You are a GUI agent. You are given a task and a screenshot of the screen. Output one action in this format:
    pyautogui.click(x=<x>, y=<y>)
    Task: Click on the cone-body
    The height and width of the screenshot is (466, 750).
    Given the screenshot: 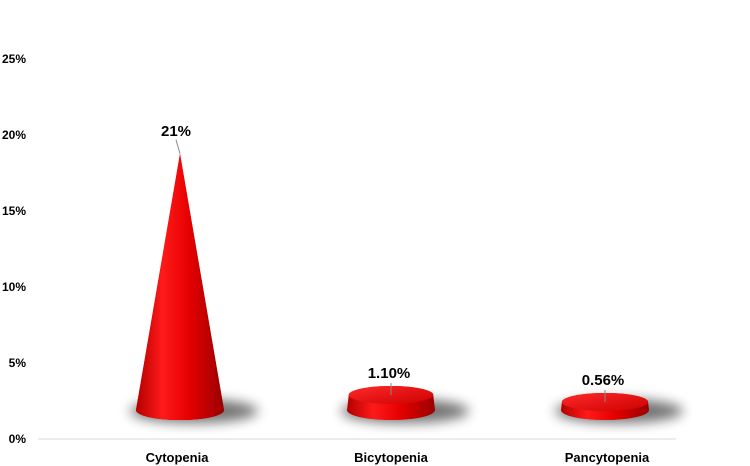 What is the action you would take?
    pyautogui.click(x=180, y=286)
    